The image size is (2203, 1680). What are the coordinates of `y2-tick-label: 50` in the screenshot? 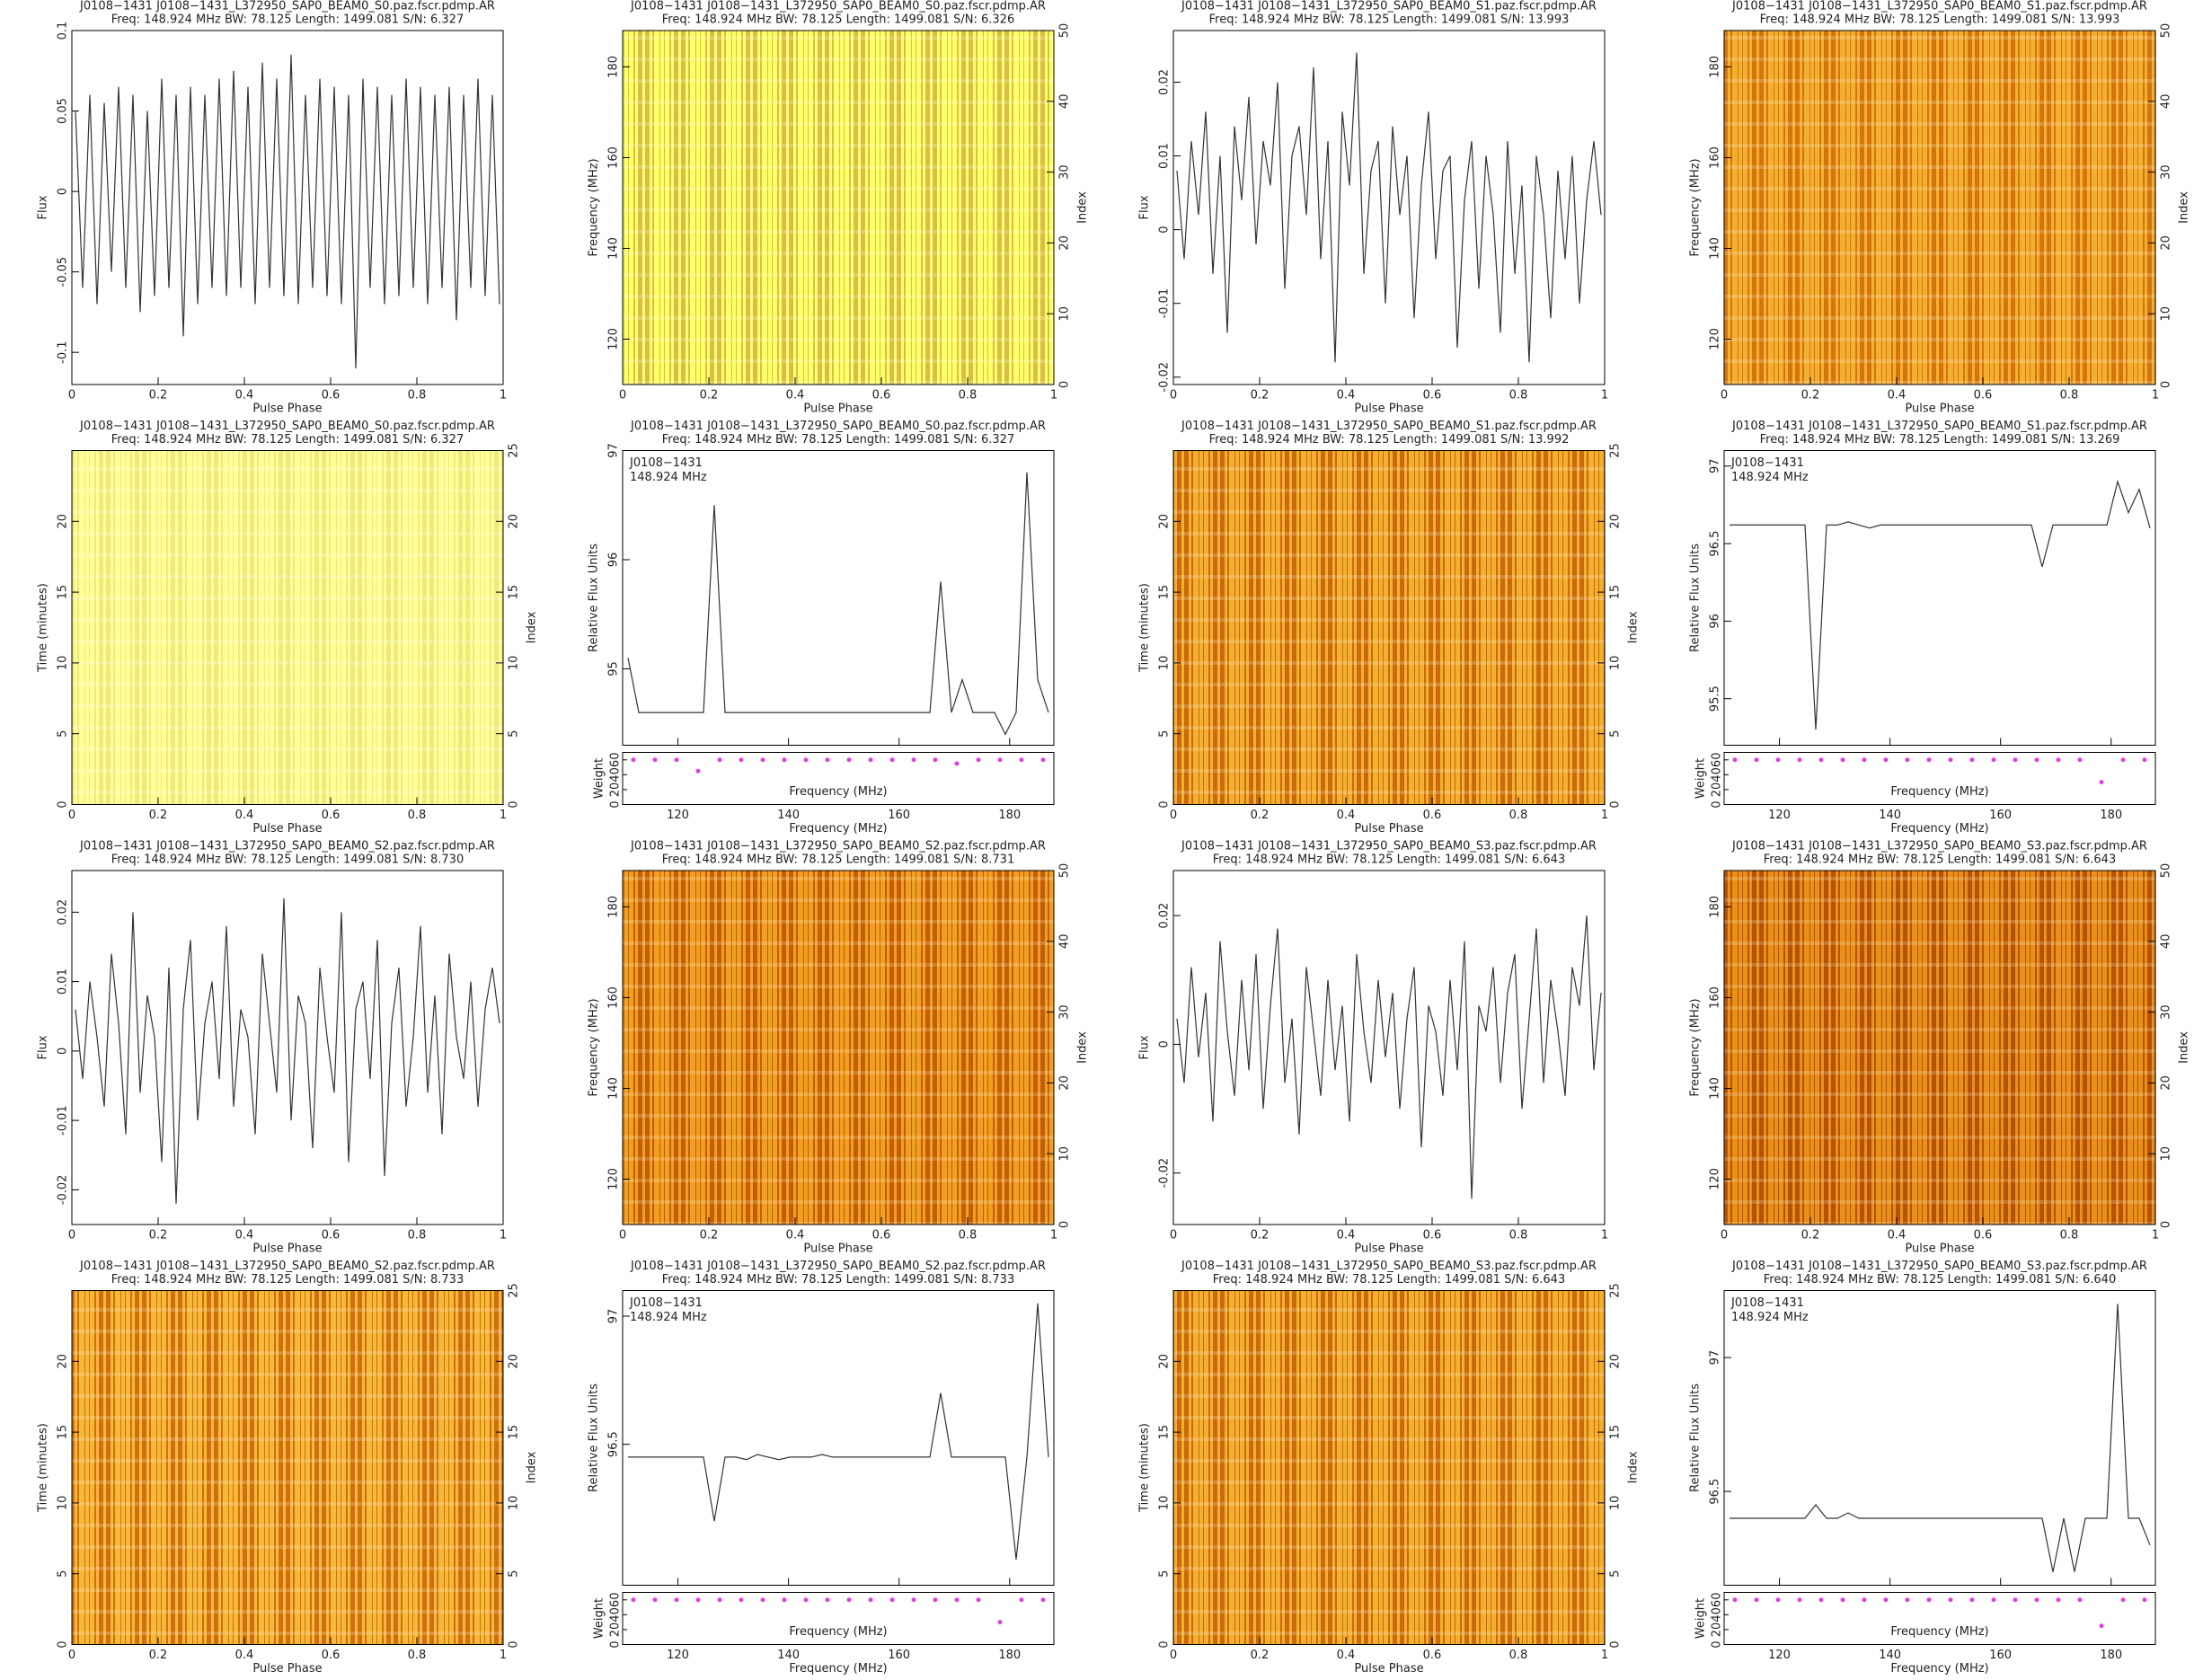 It's located at (2167, 31).